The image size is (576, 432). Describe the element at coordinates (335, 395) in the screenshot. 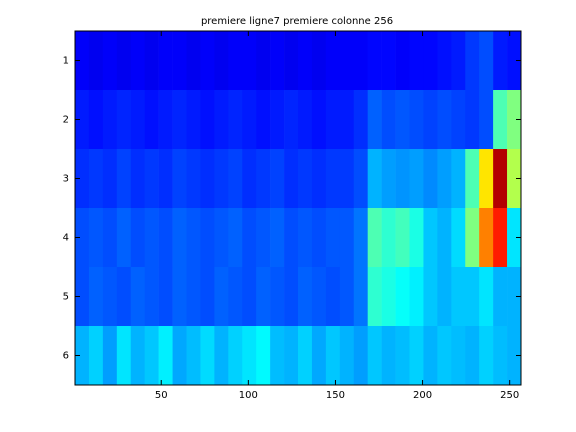

I see `x-tick-label: 150` at that location.